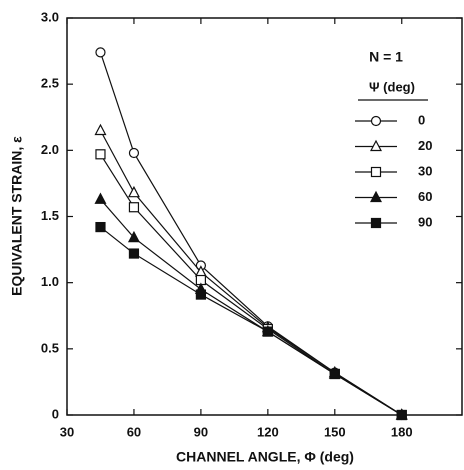  I want to click on y-tick-label: 0.5, so click(50, 347).